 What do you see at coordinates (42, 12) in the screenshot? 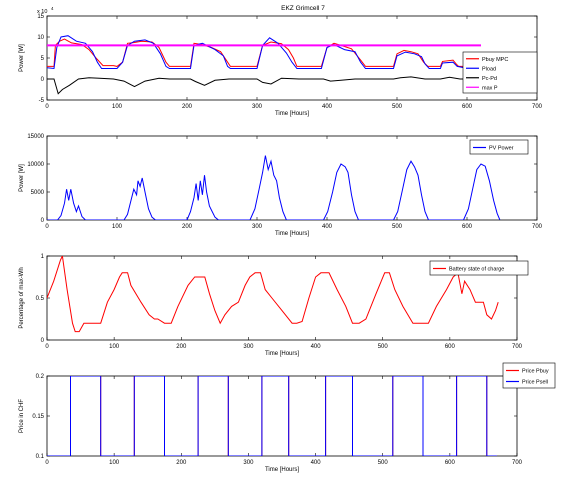
I see `y-exponent-label: x 10` at bounding box center [42, 12].